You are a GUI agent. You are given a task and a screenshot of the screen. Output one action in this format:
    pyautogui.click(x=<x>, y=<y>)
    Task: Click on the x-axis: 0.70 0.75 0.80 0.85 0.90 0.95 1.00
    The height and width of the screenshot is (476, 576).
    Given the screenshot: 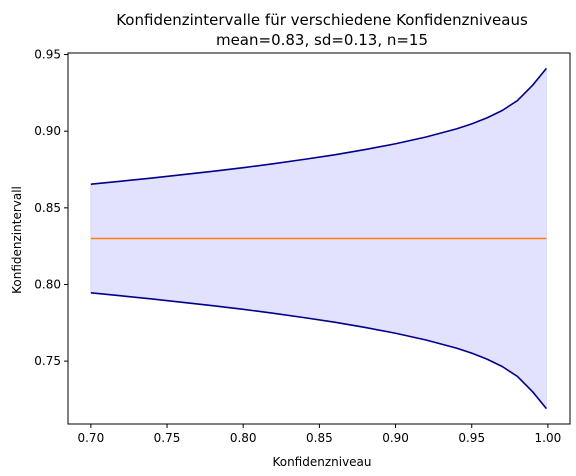 What is the action you would take?
    pyautogui.click(x=319, y=434)
    